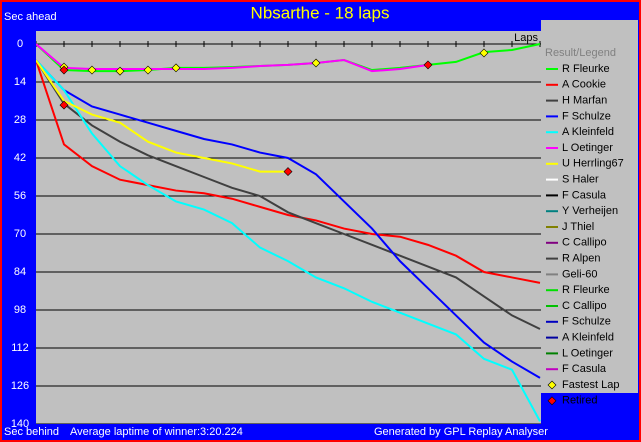 This screenshot has height=442, width=641. Describe the element at coordinates (20, 234) in the screenshot. I see `y-tick-label: 70` at that location.